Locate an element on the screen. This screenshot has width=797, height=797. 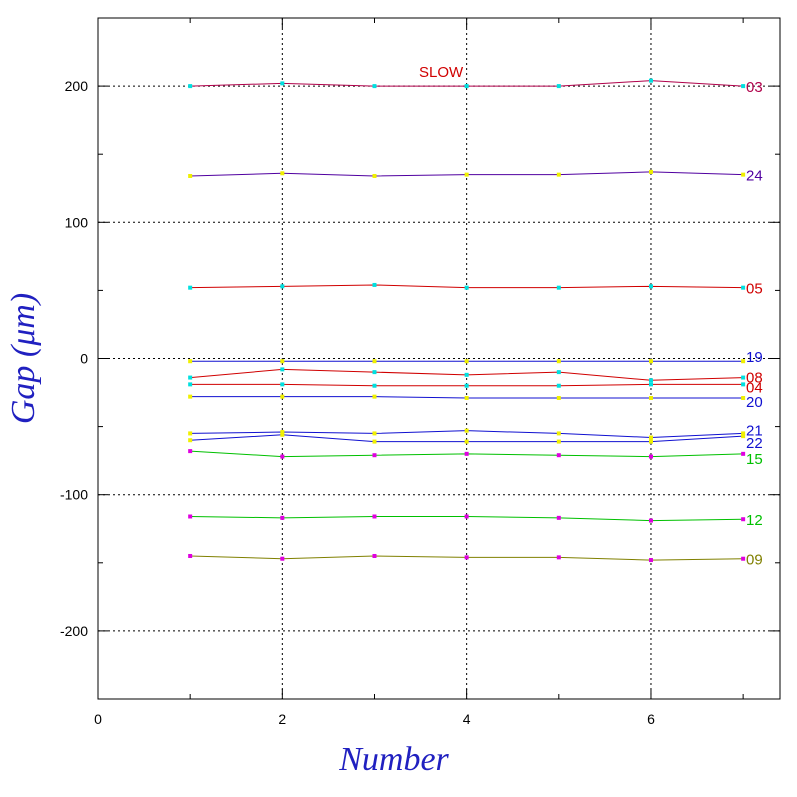
series-label-09: 09 is located at coordinates (754, 560).